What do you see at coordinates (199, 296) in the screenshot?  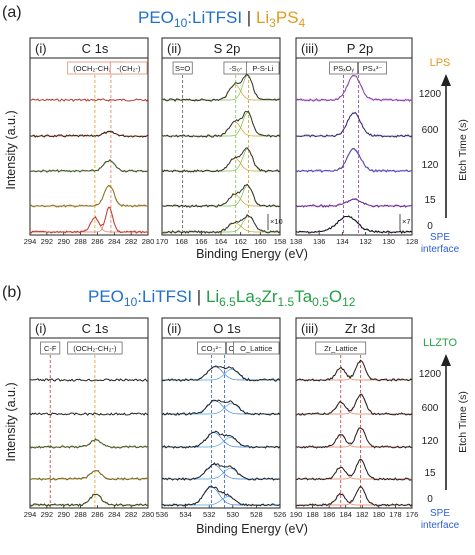 I see `row-b-title-sep: |` at bounding box center [199, 296].